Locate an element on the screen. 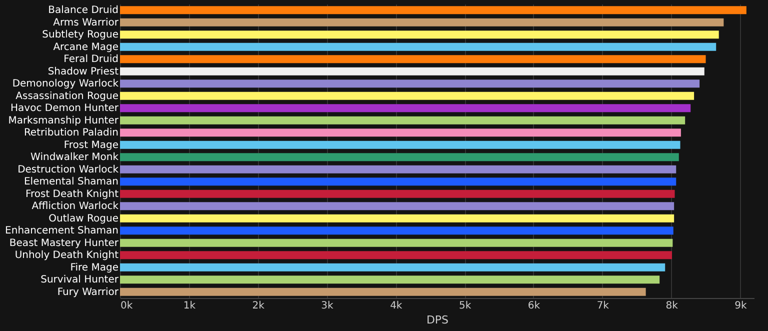 Image resolution: width=768 pixels, height=331 pixels. y-tick-label: Frost Mage is located at coordinates (91, 145).